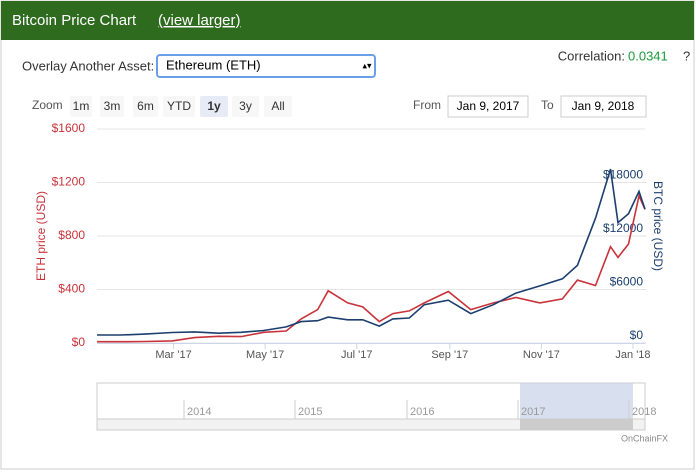 The height and width of the screenshot is (474, 696). I want to click on zoom-button-label: All, so click(277, 106).